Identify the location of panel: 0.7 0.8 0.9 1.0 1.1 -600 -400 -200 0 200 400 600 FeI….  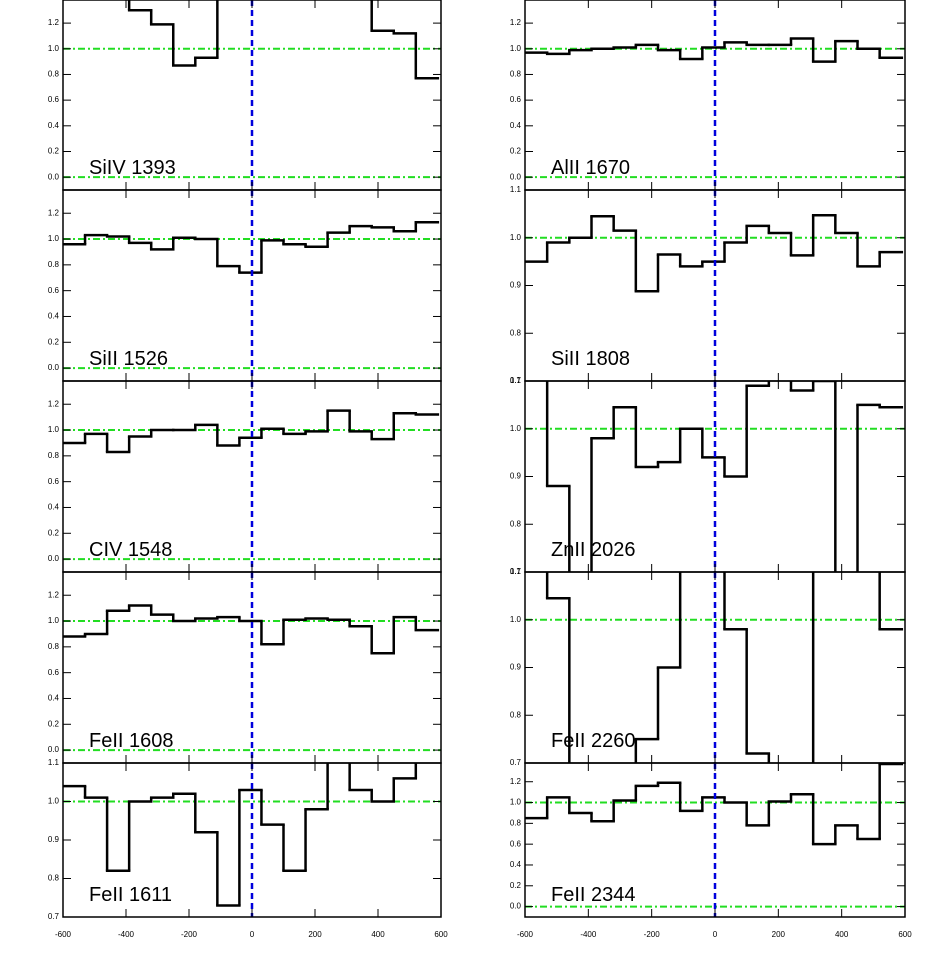
(248, 848).